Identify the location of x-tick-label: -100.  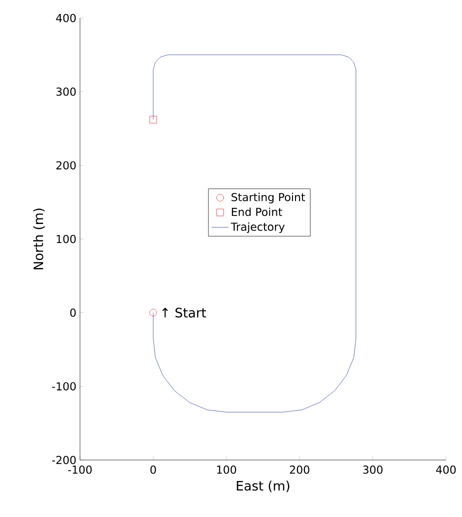
(80, 470).